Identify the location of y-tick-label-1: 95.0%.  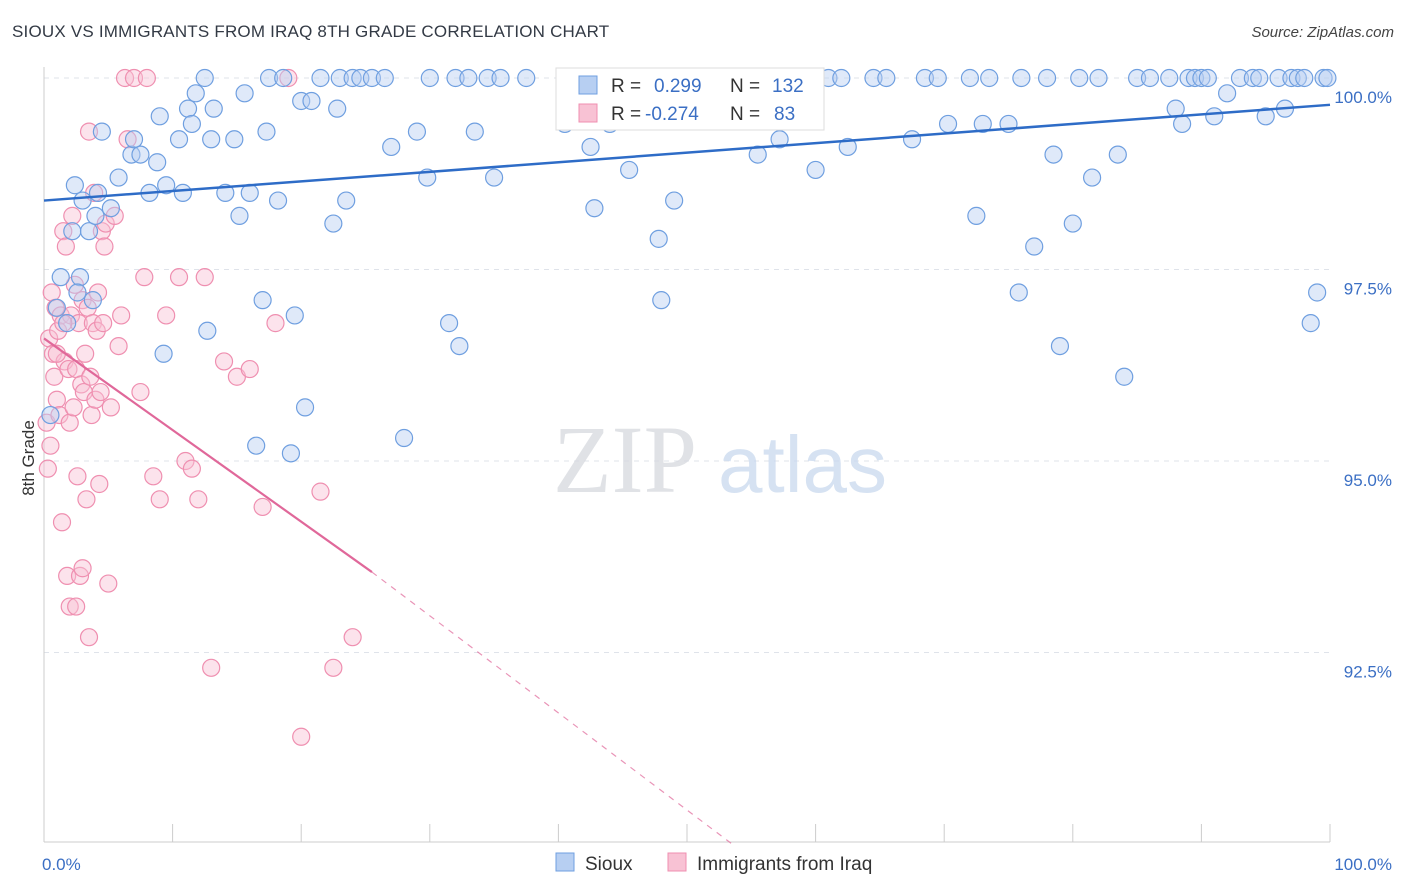
(1368, 480).